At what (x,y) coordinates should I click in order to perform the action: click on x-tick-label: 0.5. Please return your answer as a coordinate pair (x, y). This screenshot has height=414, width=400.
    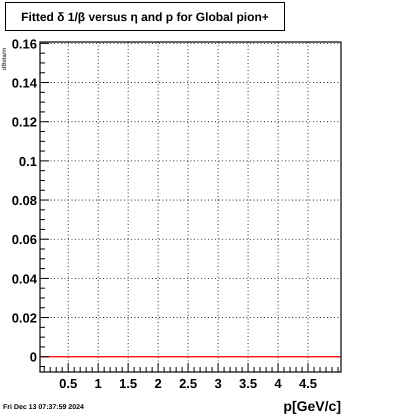
    Looking at the image, I should click on (68, 383).